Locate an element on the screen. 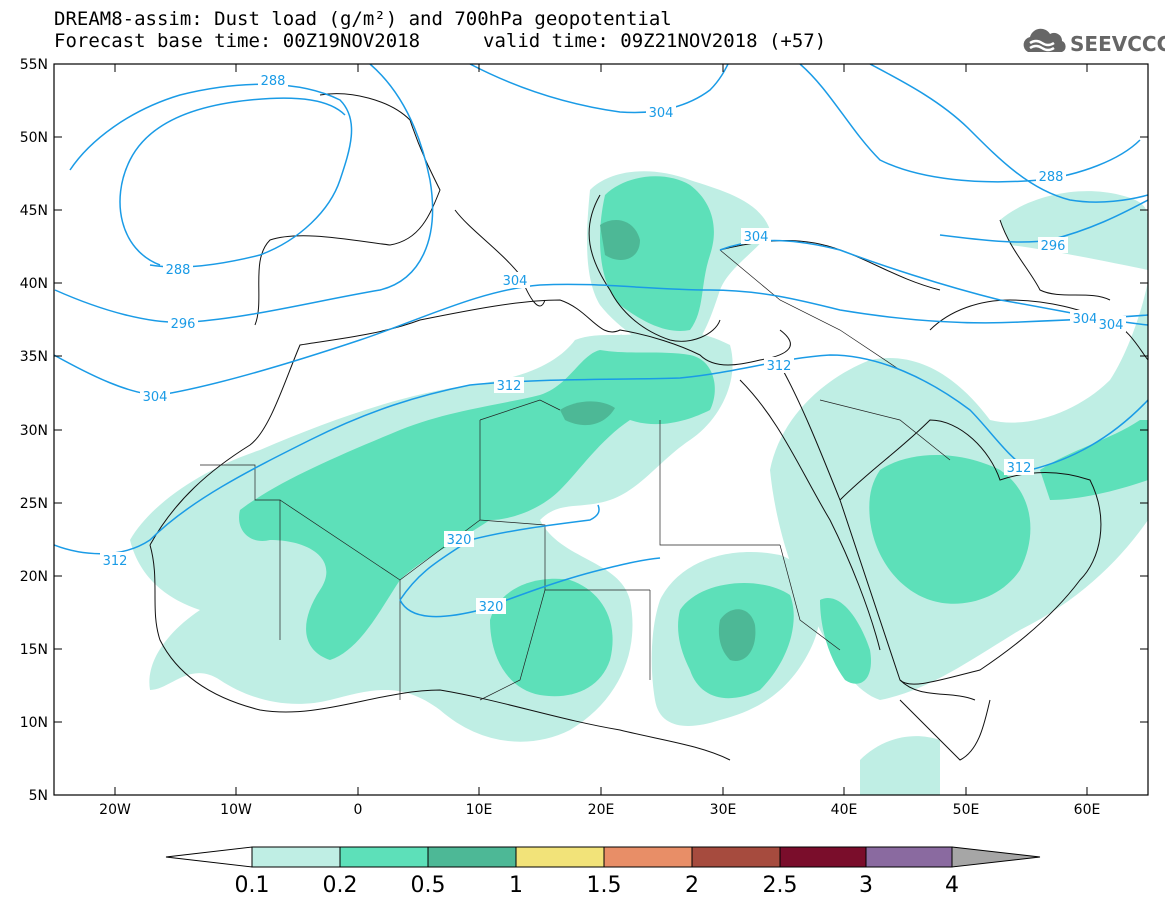  contour-288-west is located at coordinates (211, 175).